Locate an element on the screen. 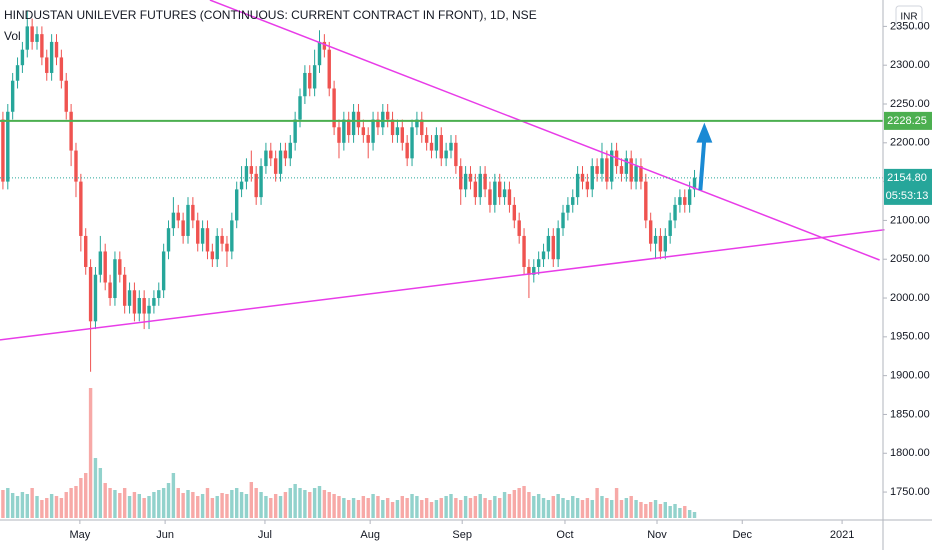 The height and width of the screenshot is (555, 932). price-tag-label: 2228.25 is located at coordinates (907, 121).